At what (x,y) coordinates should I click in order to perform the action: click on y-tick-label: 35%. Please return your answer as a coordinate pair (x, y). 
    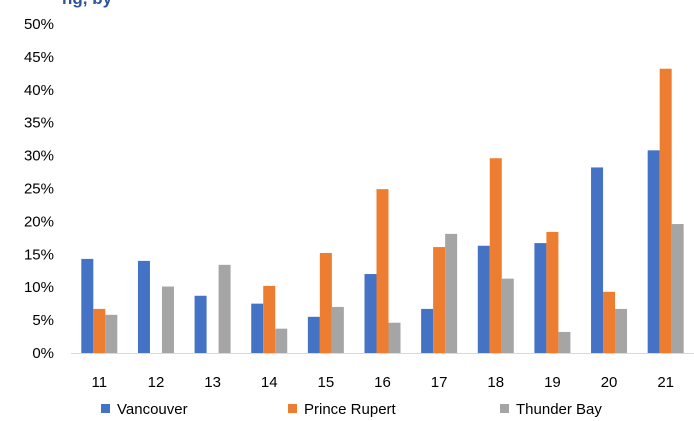
    Looking at the image, I should click on (39, 123).